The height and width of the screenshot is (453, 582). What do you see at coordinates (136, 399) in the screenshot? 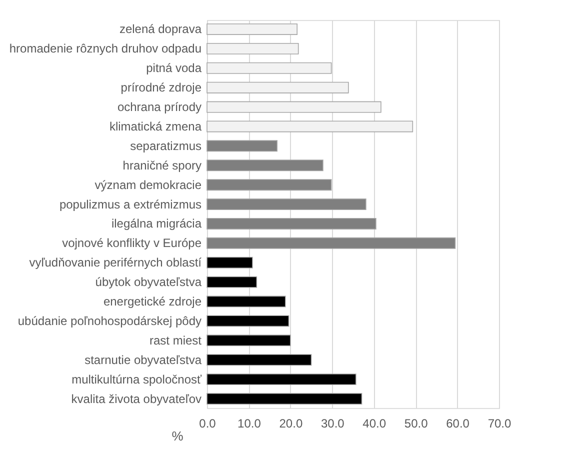
I see `y-tick-label: kvalita života obyvateľov` at bounding box center [136, 399].